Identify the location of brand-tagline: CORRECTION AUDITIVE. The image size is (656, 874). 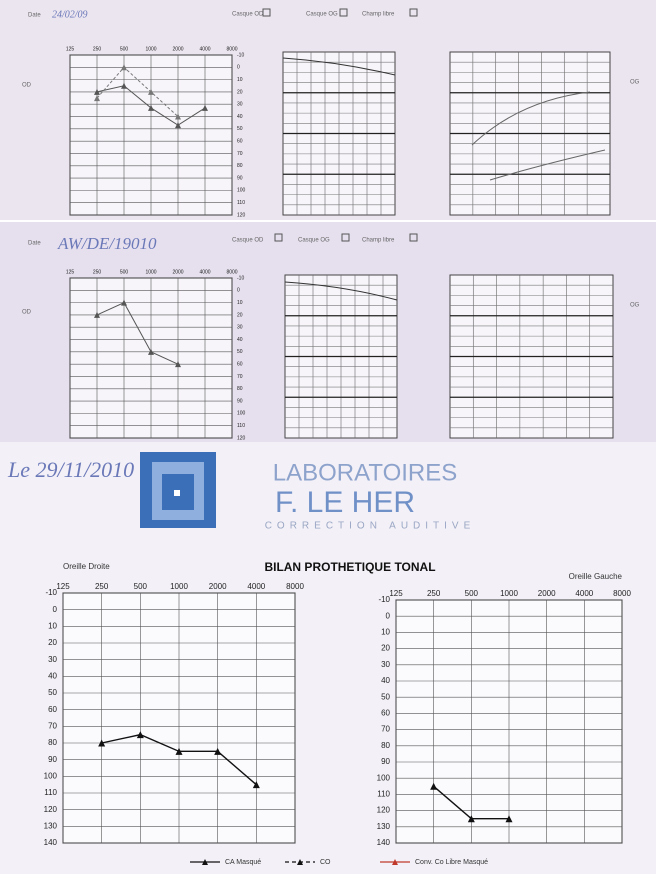
(370, 526).